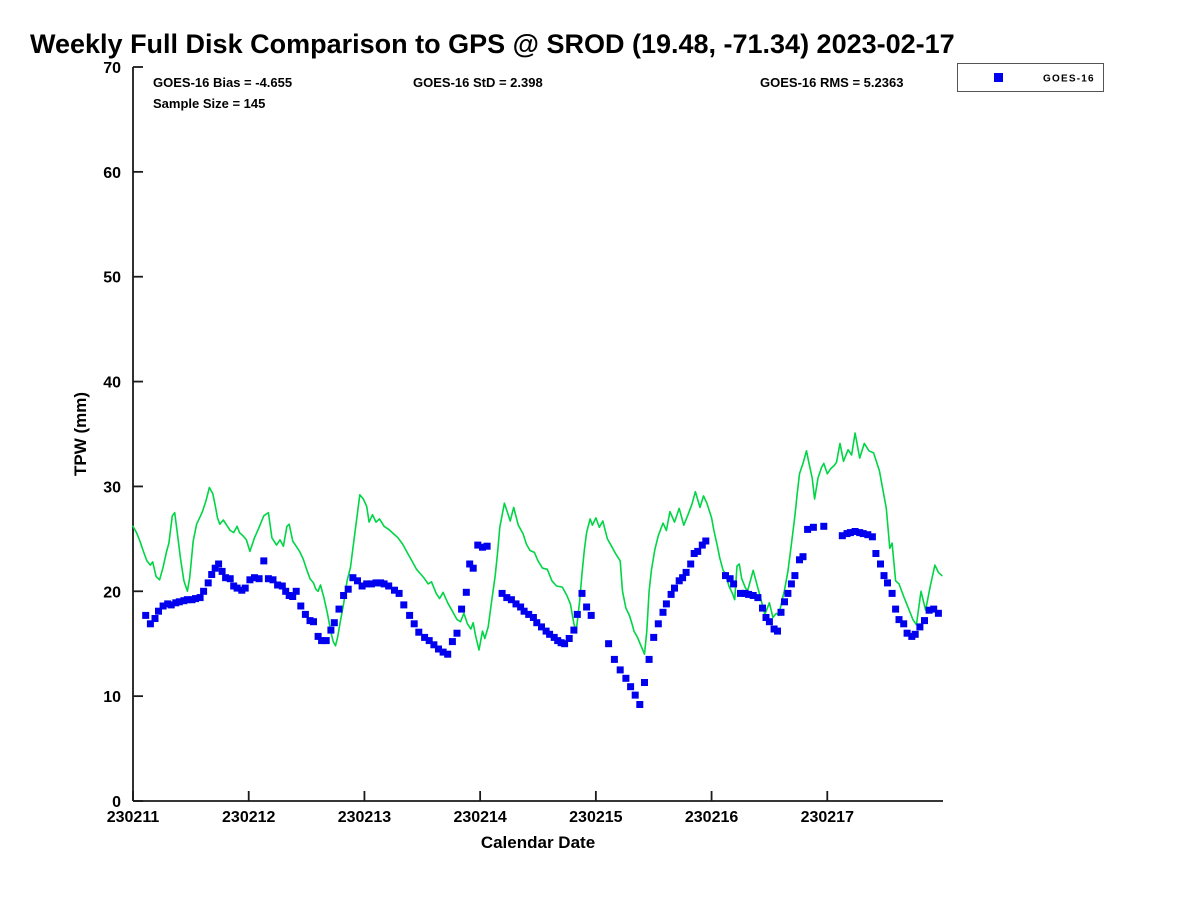 The width and height of the screenshot is (1200, 900). What do you see at coordinates (248, 817) in the screenshot?
I see `x-tick-label-230212: 230212` at bounding box center [248, 817].